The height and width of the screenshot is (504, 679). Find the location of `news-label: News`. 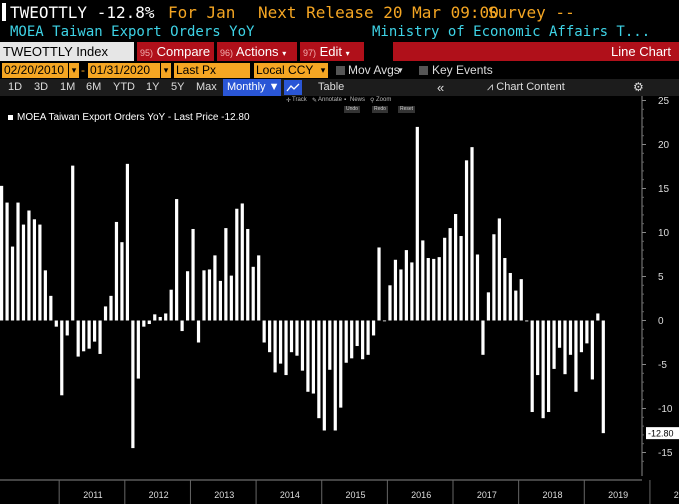

news-label: News is located at coordinates (358, 100).